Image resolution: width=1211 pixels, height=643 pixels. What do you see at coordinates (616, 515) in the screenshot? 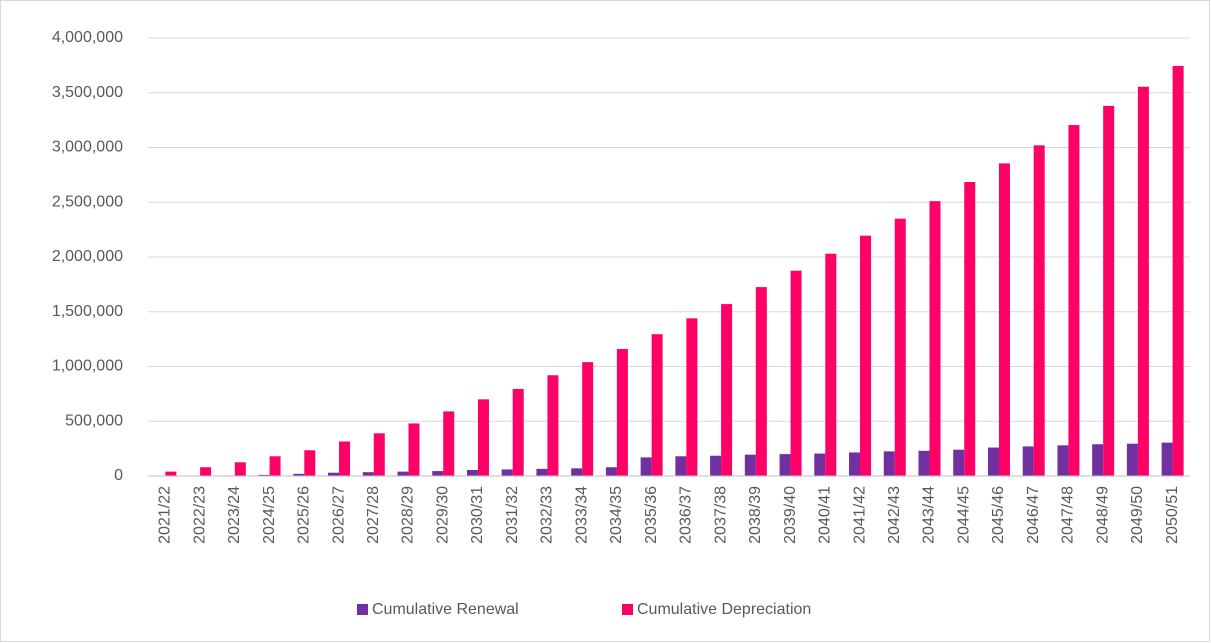
I see `x-tick-label: 2034/35` at bounding box center [616, 515].